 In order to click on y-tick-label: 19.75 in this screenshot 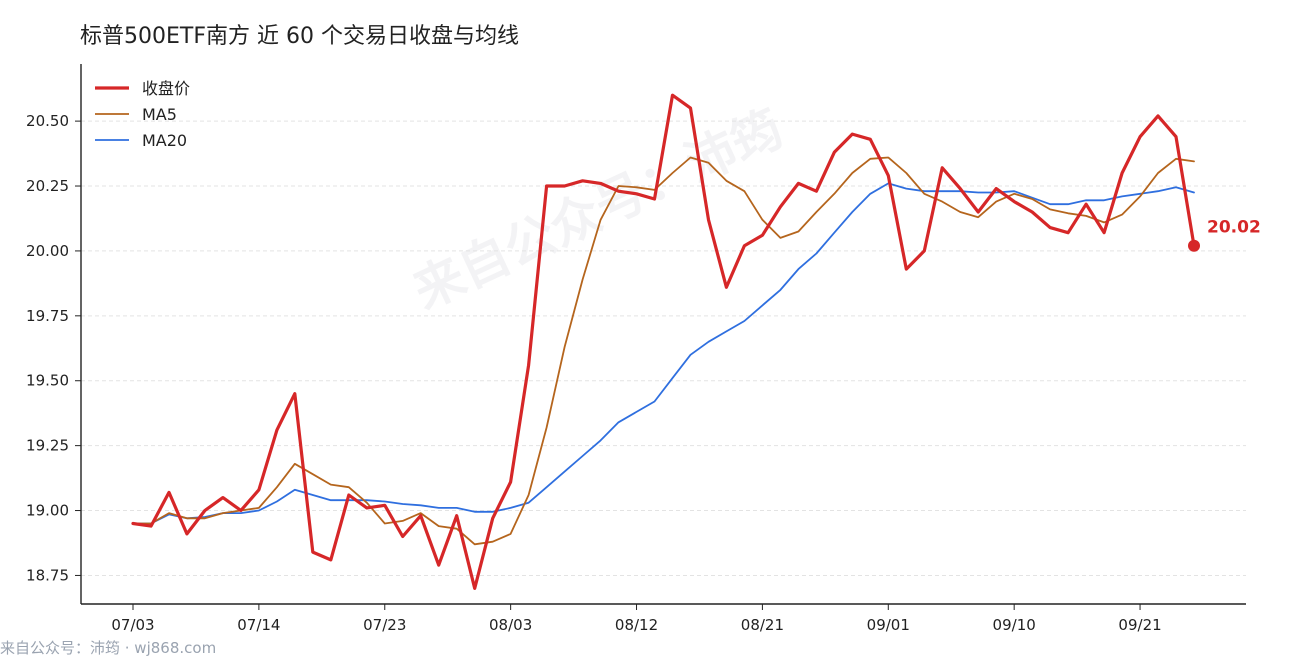, I will do `click(47, 316)`.